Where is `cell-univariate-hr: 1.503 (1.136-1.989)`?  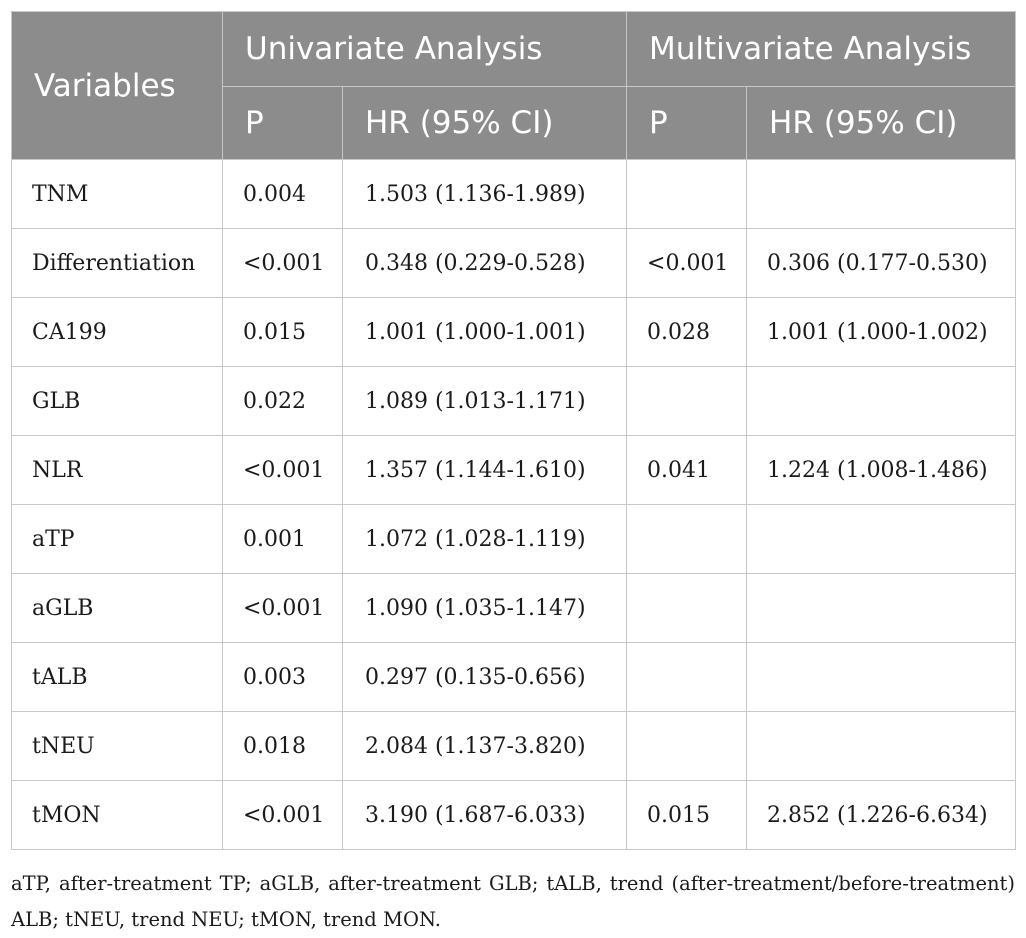 cell-univariate-hr: 1.503 (1.136-1.989) is located at coordinates (484, 194).